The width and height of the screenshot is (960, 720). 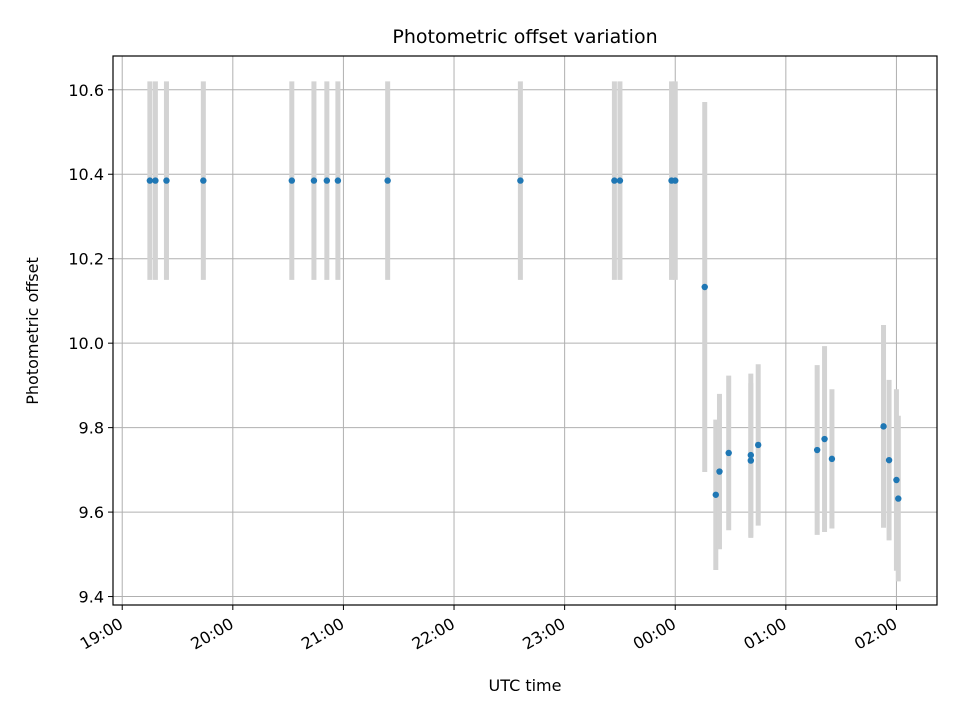 I want to click on y-axis-label: Photometric offset, so click(x=32, y=331).